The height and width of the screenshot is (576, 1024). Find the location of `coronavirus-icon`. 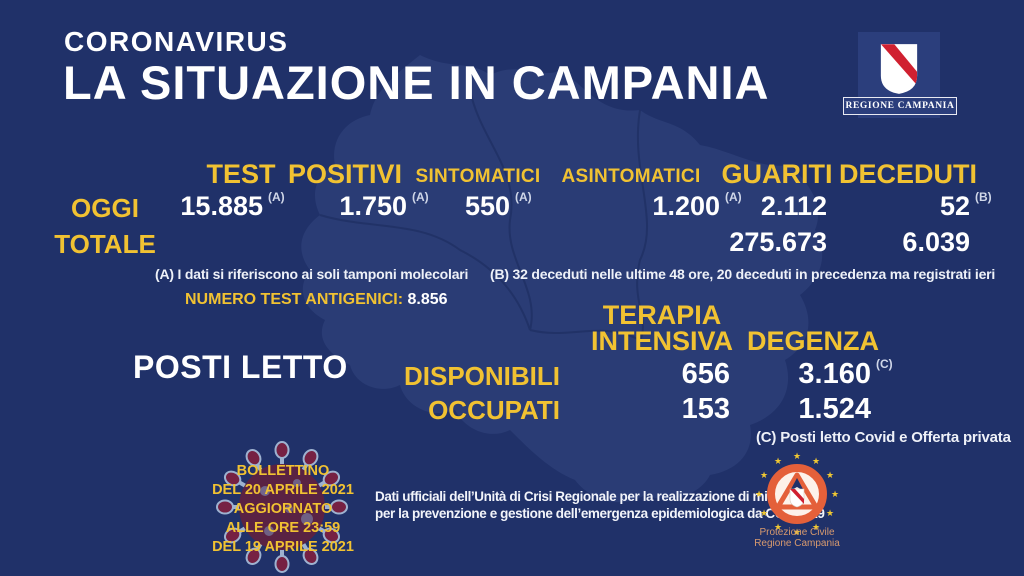

coronavirus-icon is located at coordinates (282, 507).